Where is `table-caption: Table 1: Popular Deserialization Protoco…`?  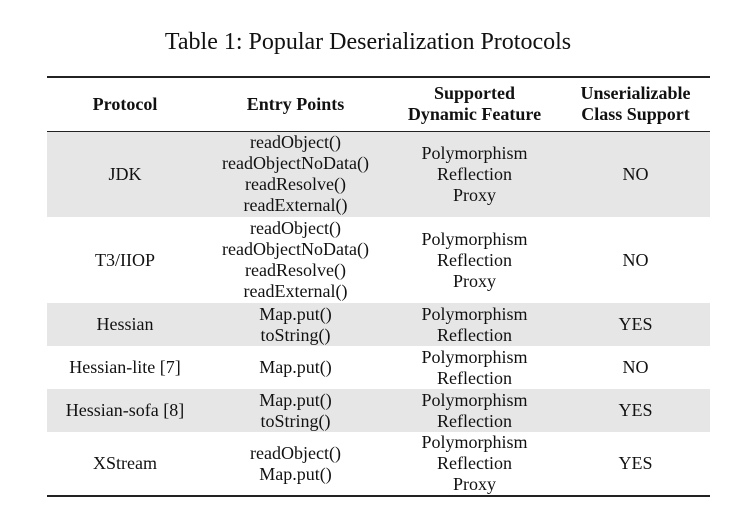
table-caption: Table 1: Popular Deserialization Protoco… is located at coordinates (368, 42).